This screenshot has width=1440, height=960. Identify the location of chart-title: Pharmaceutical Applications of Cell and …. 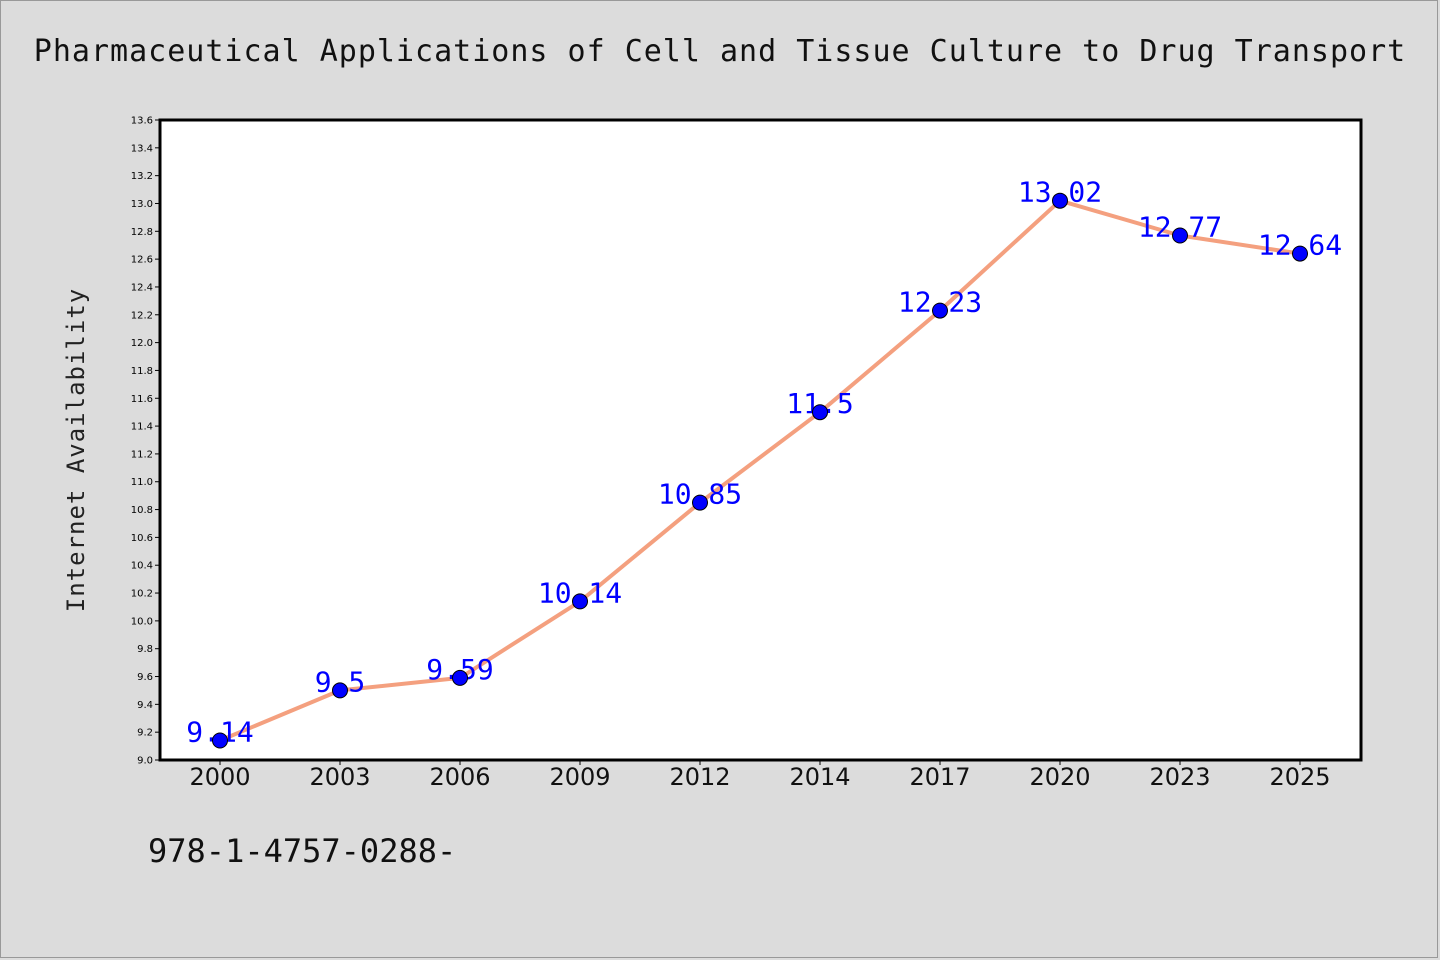
(720, 51).